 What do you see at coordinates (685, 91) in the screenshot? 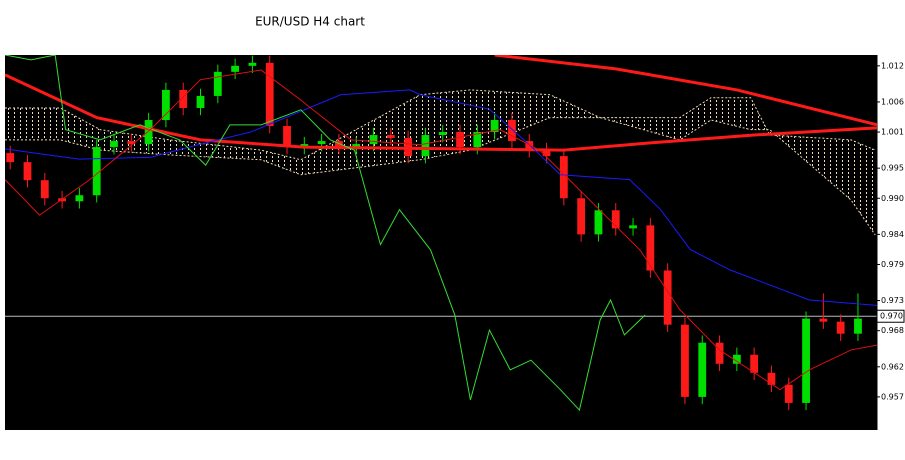
I see `indicator-line` at bounding box center [685, 91].